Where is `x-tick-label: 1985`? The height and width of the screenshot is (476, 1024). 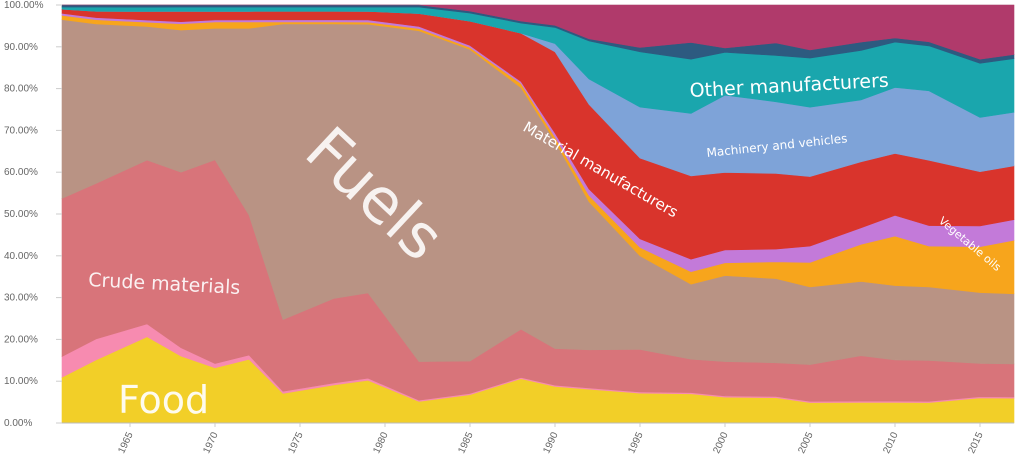 x-tick-label: 1985 is located at coordinates (466, 442).